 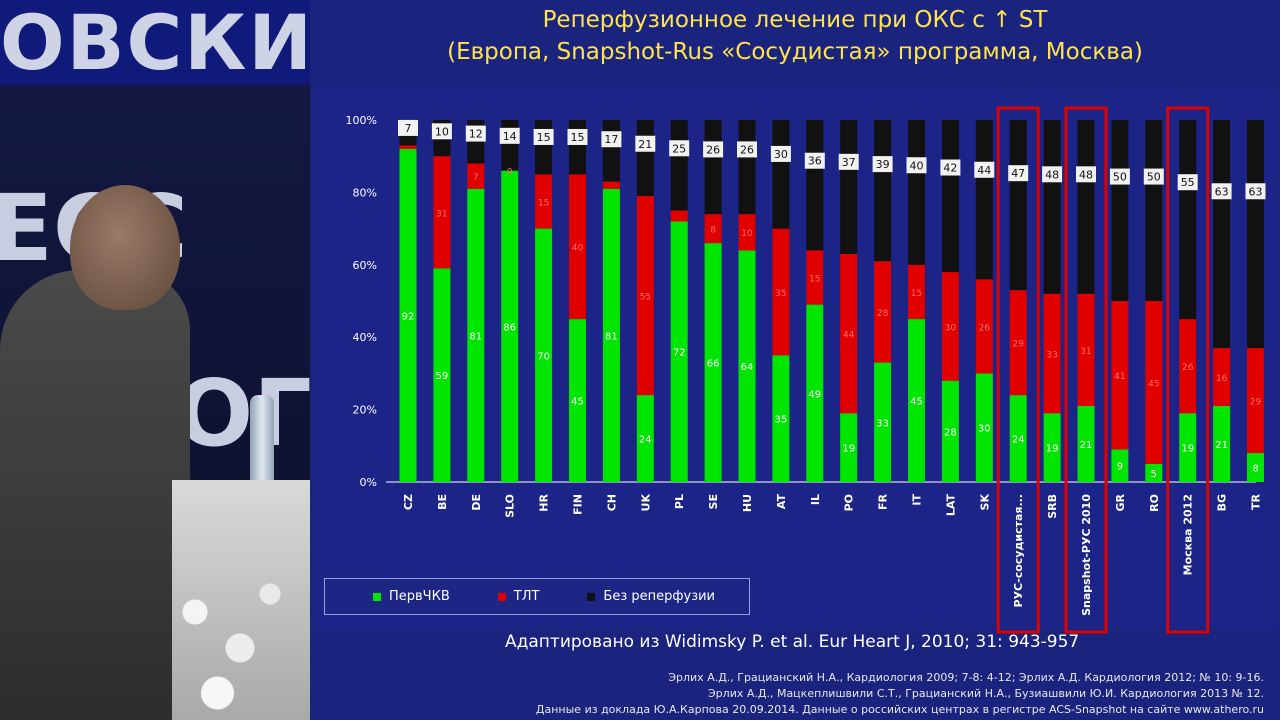 I want to click on data-label-none: 26, so click(x=713, y=149).